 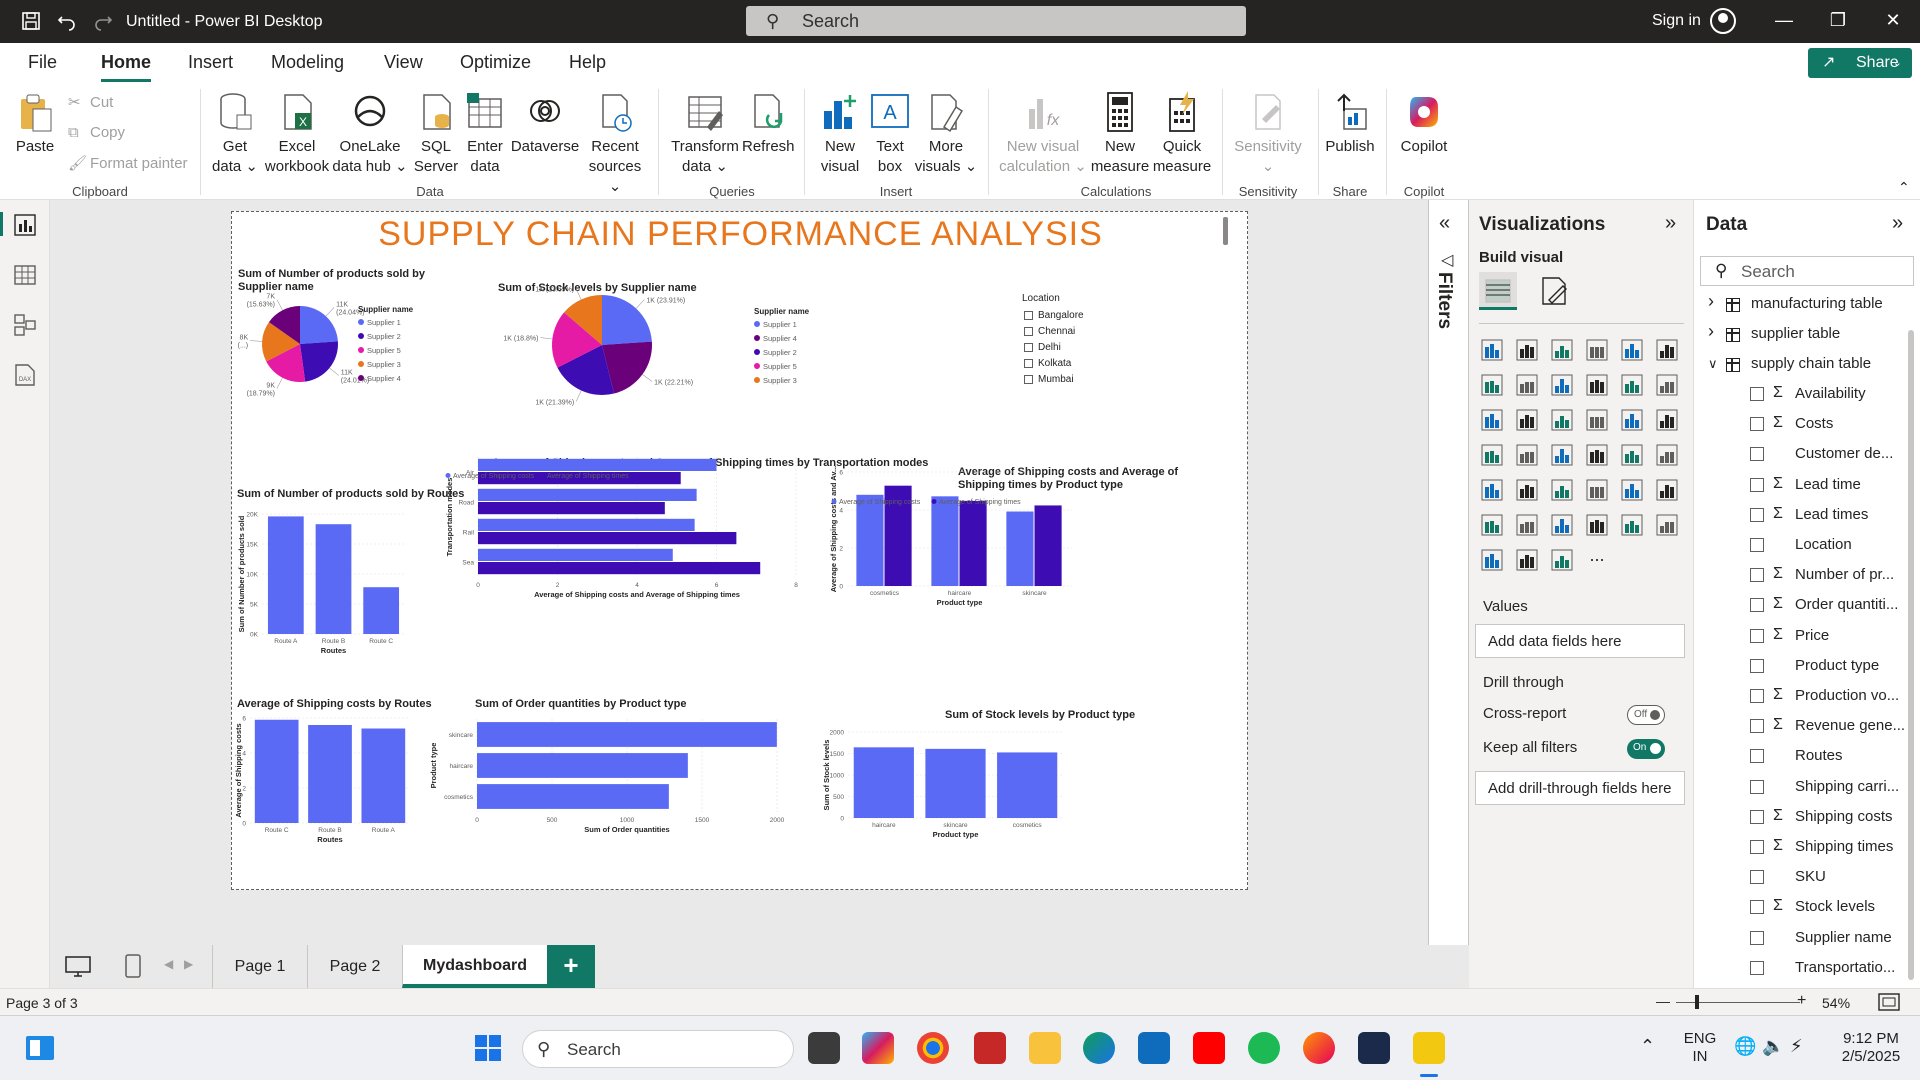 What do you see at coordinates (1597, 525) in the screenshot?
I see `qa-visual-icon` at bounding box center [1597, 525].